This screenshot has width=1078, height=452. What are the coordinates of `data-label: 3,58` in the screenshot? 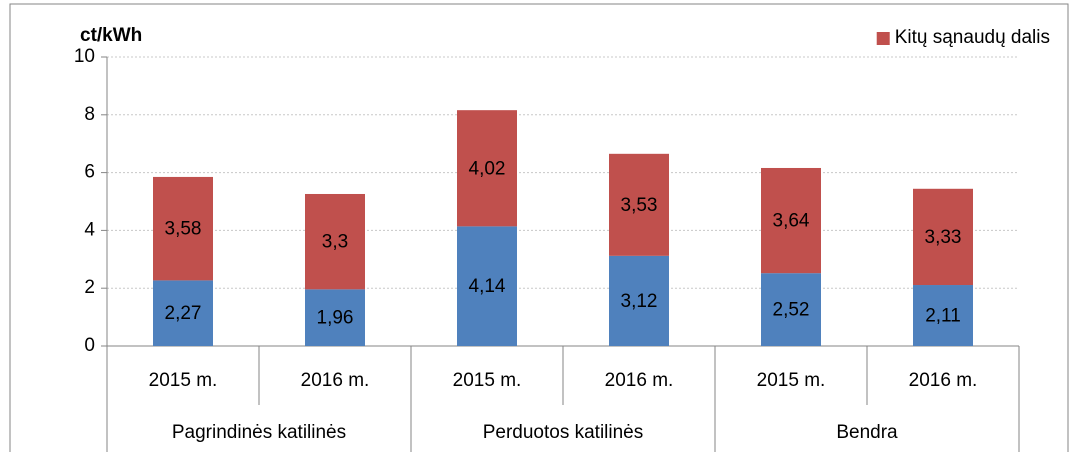 It's located at (183, 229).